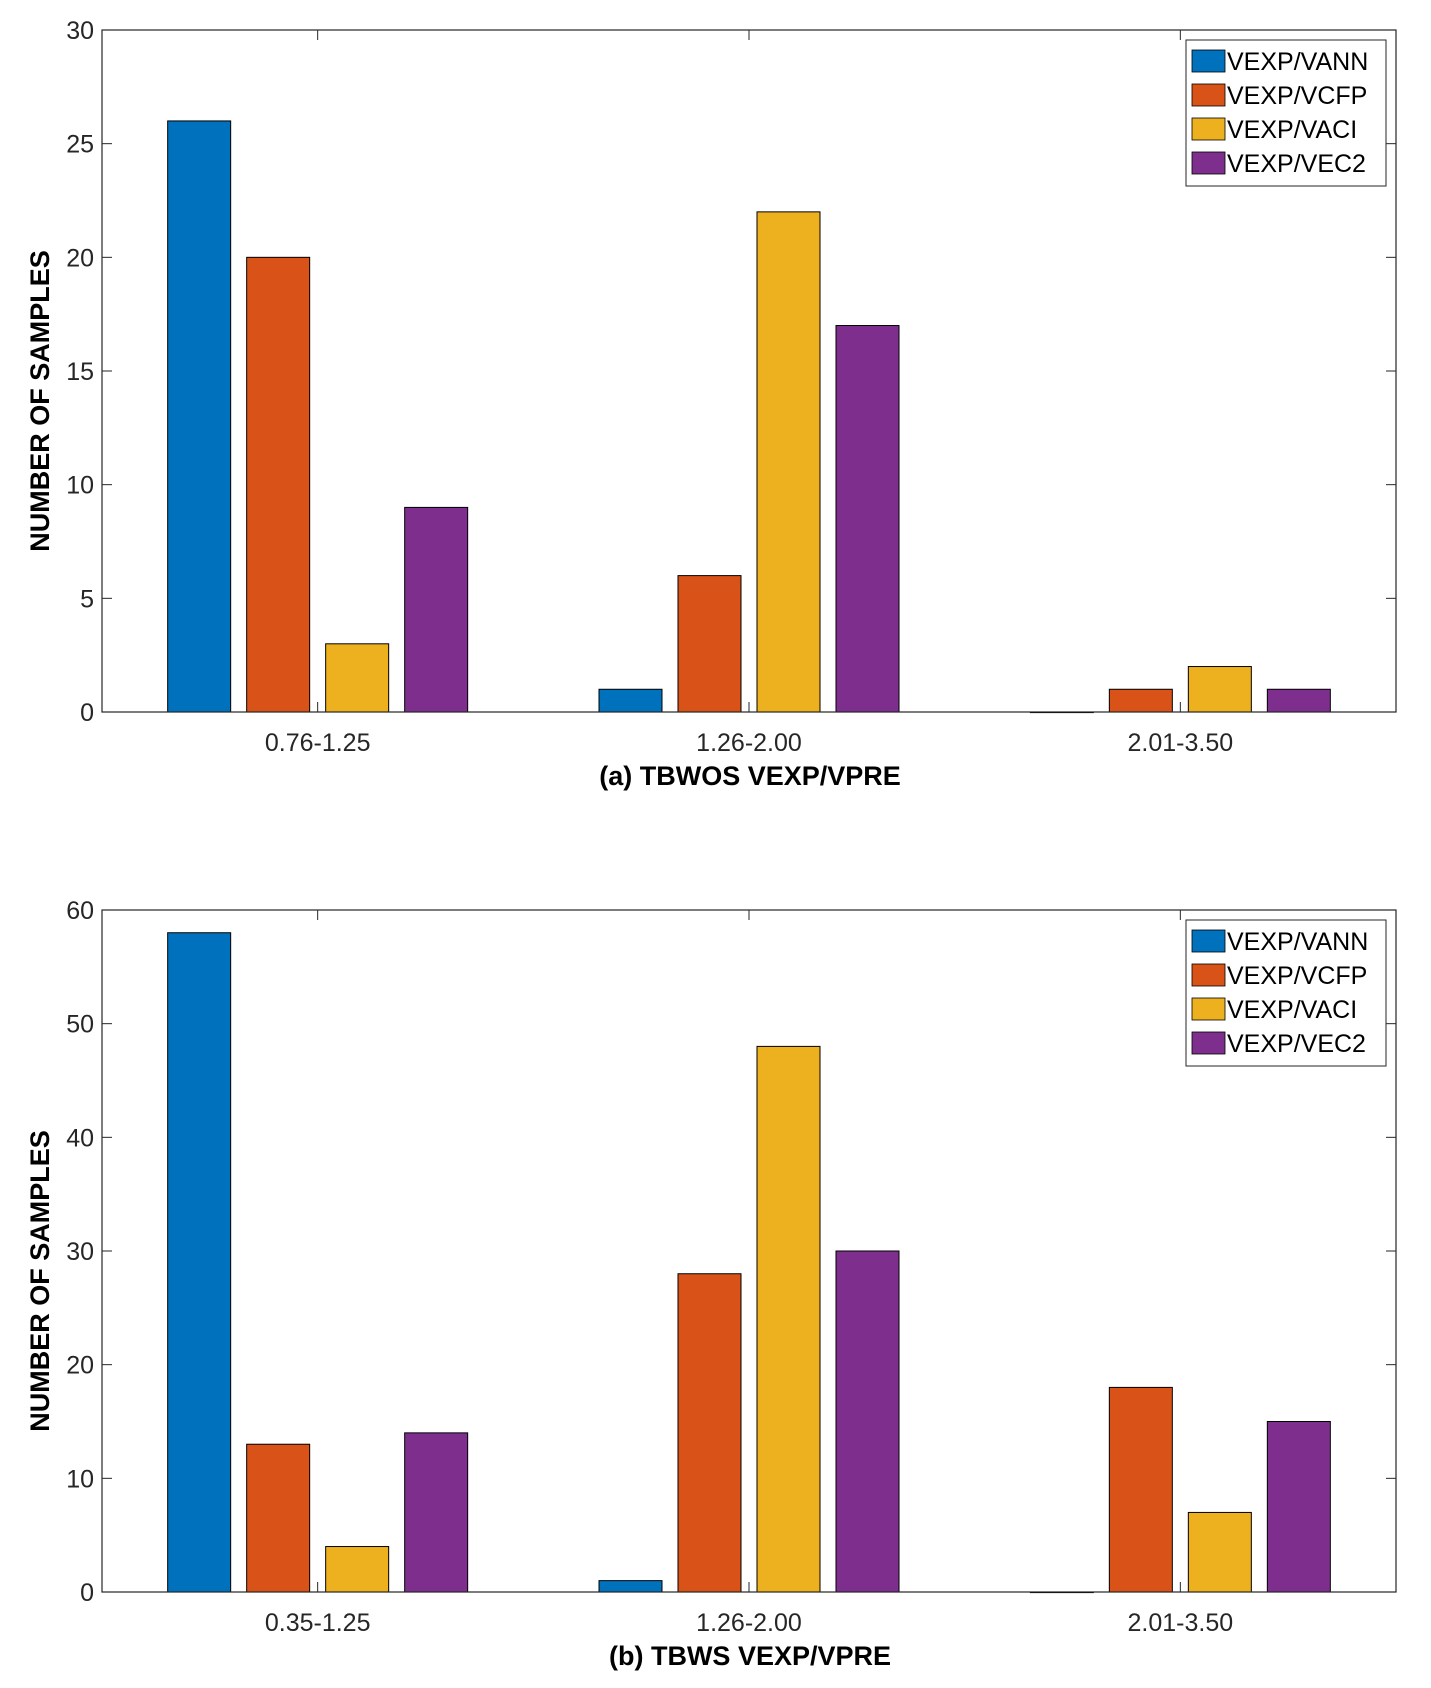 This screenshot has width=1431, height=1688. I want to click on bar-vexp-vec2-0.76-1.25, so click(436, 609).